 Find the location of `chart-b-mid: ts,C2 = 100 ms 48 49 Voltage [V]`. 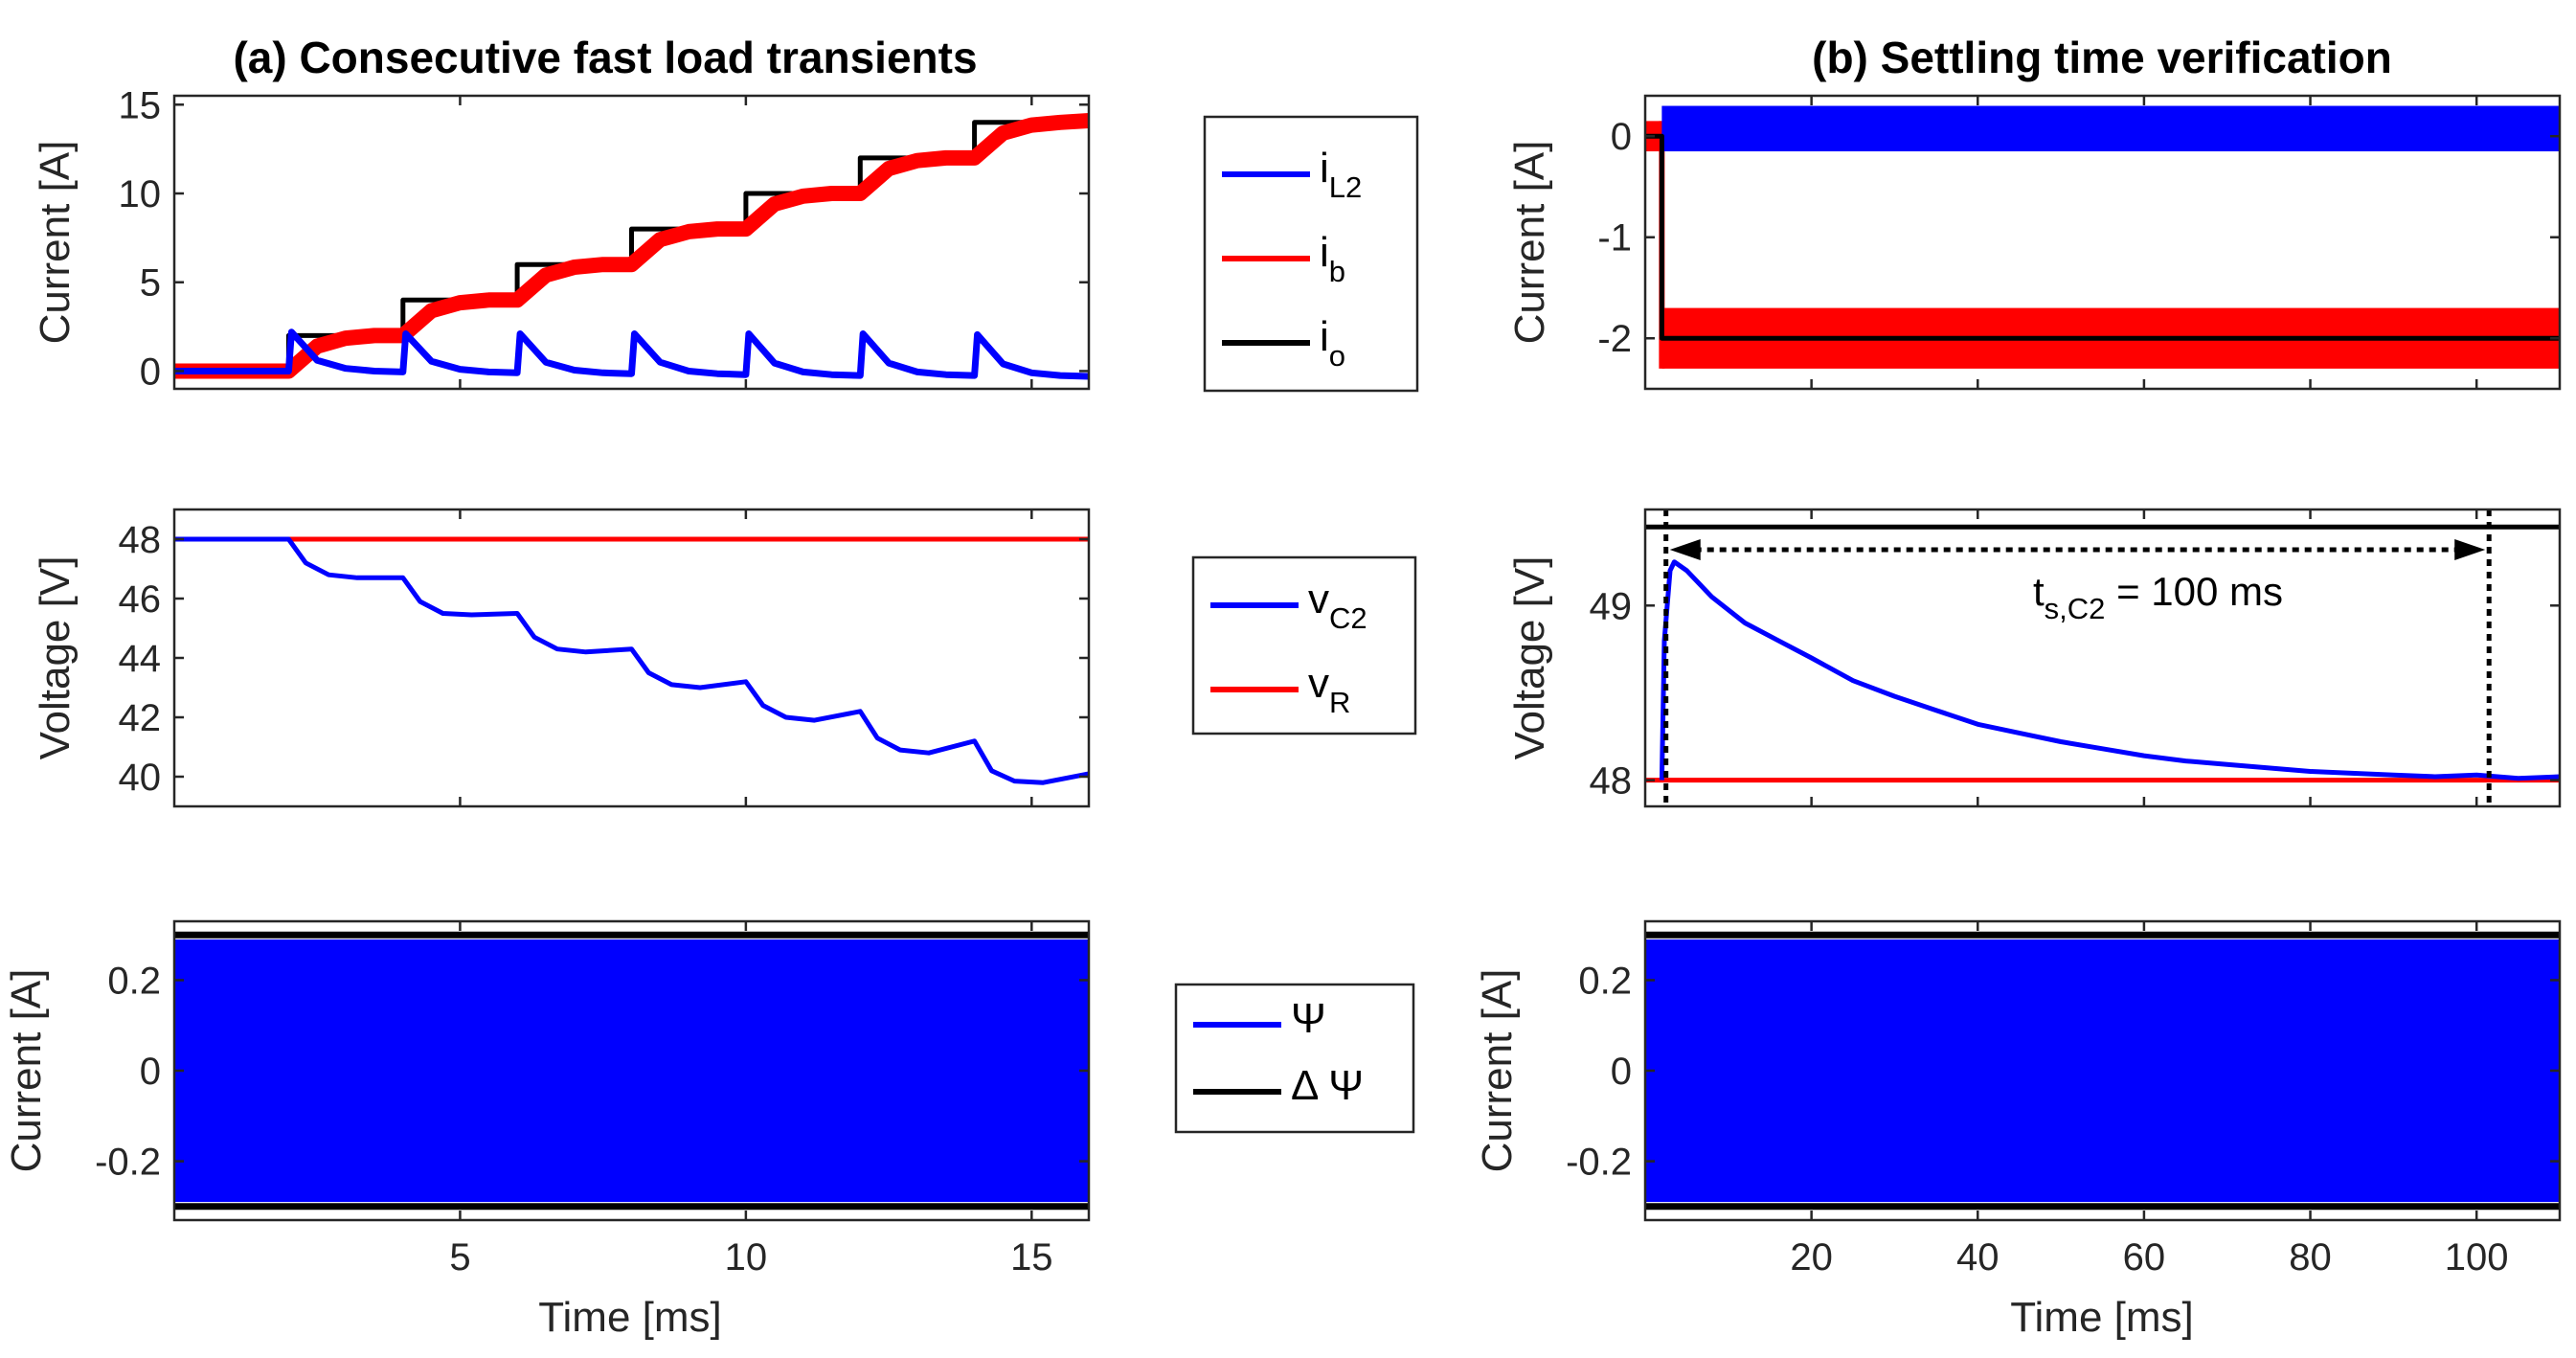

chart-b-mid: ts,C2 = 100 ms 48 49 Voltage [V] is located at coordinates (2034, 658).